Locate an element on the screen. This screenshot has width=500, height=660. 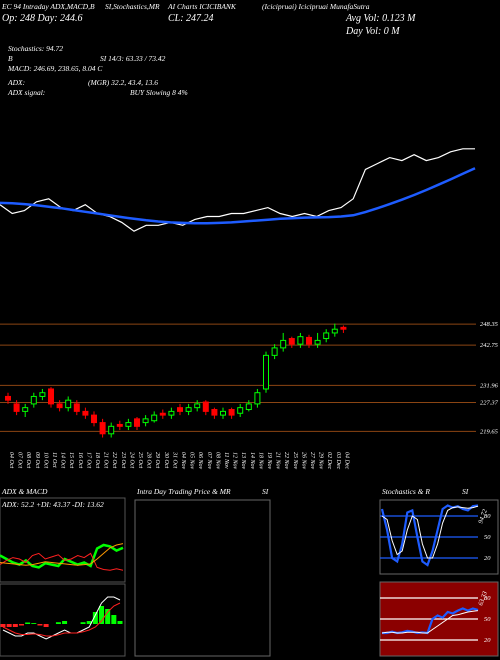
header-text: Avg Vol: 0.123 M is located at coordinates (380, 18).